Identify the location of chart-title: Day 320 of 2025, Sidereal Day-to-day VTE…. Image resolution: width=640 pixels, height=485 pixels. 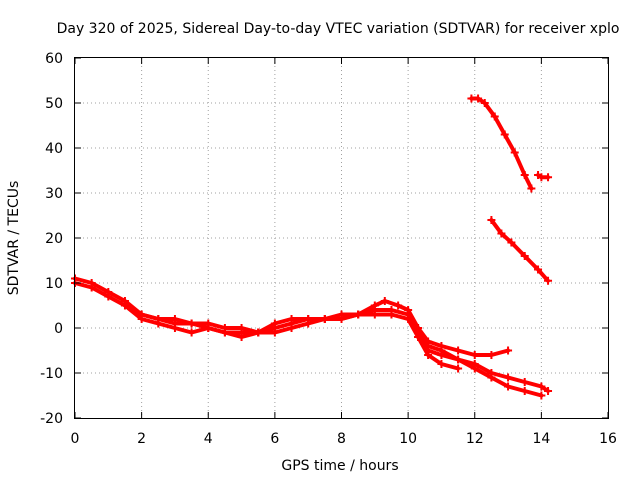
(338, 29).